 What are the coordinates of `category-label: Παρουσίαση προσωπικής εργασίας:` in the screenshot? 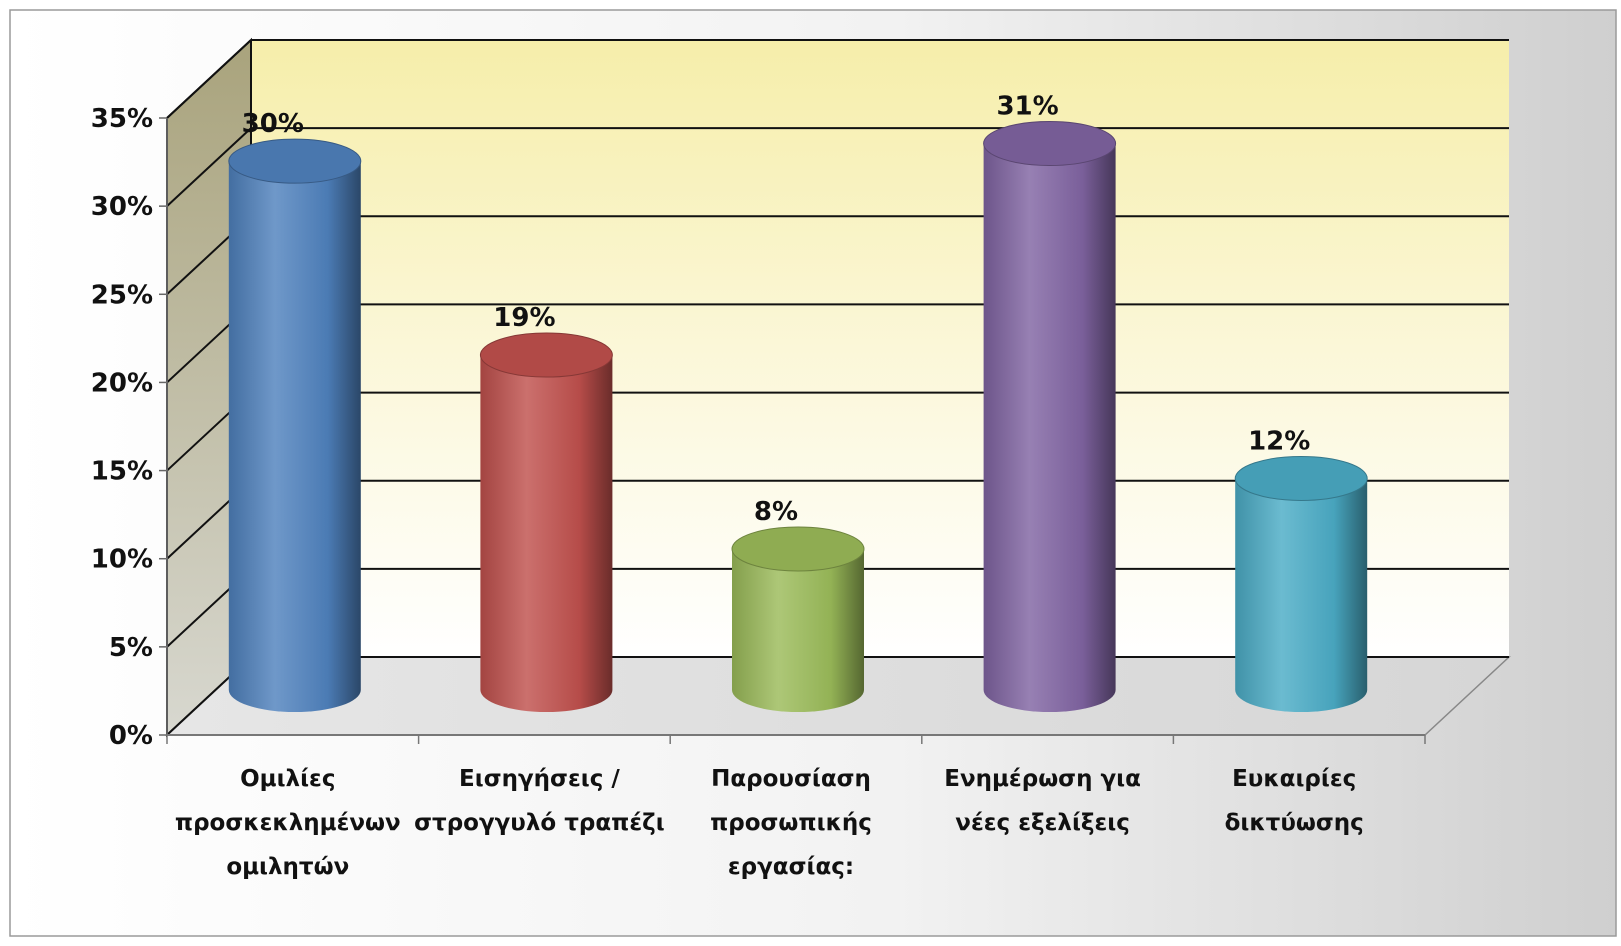 It's located at (791, 823).